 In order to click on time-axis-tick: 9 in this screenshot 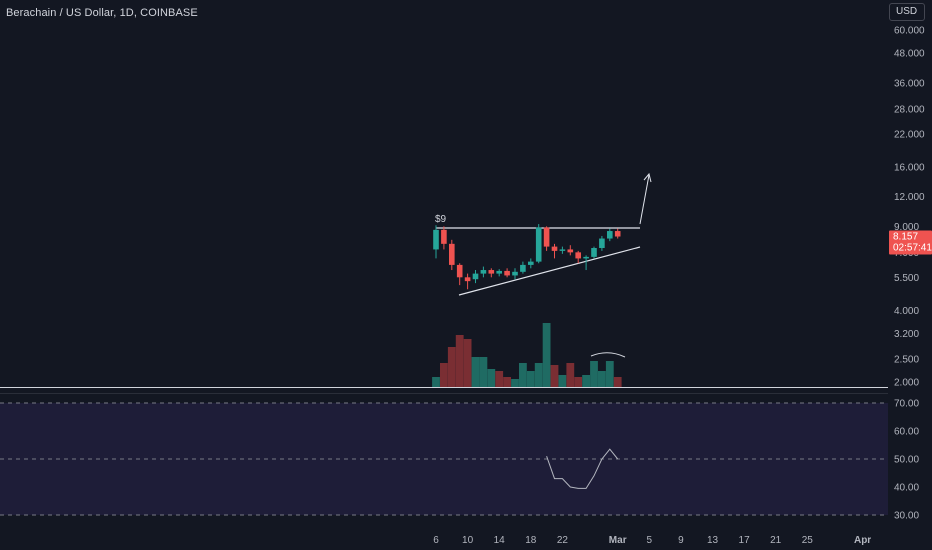, I will do `click(681, 540)`.